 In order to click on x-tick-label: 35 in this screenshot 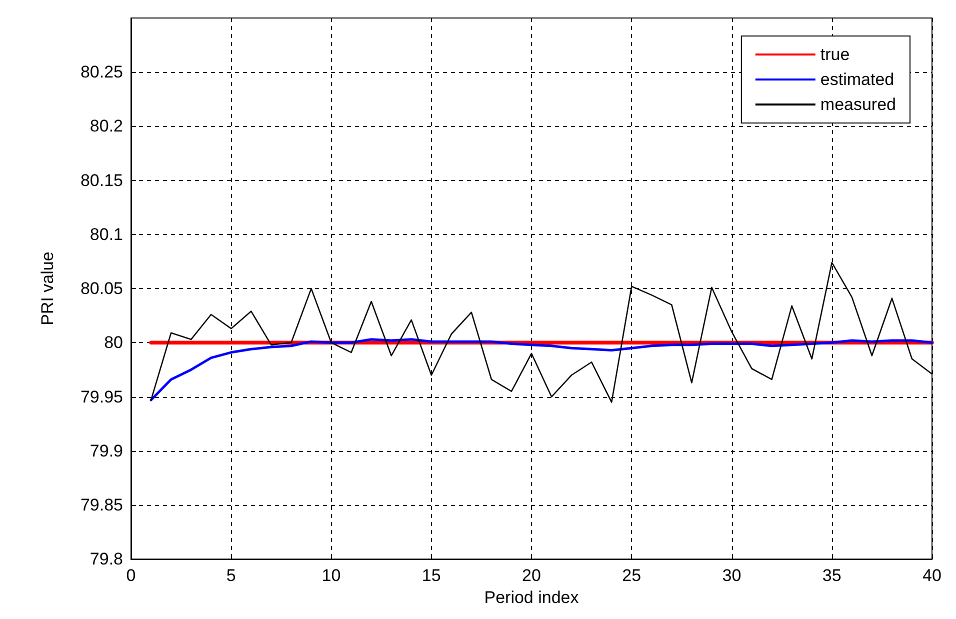, I will do `click(832, 576)`.